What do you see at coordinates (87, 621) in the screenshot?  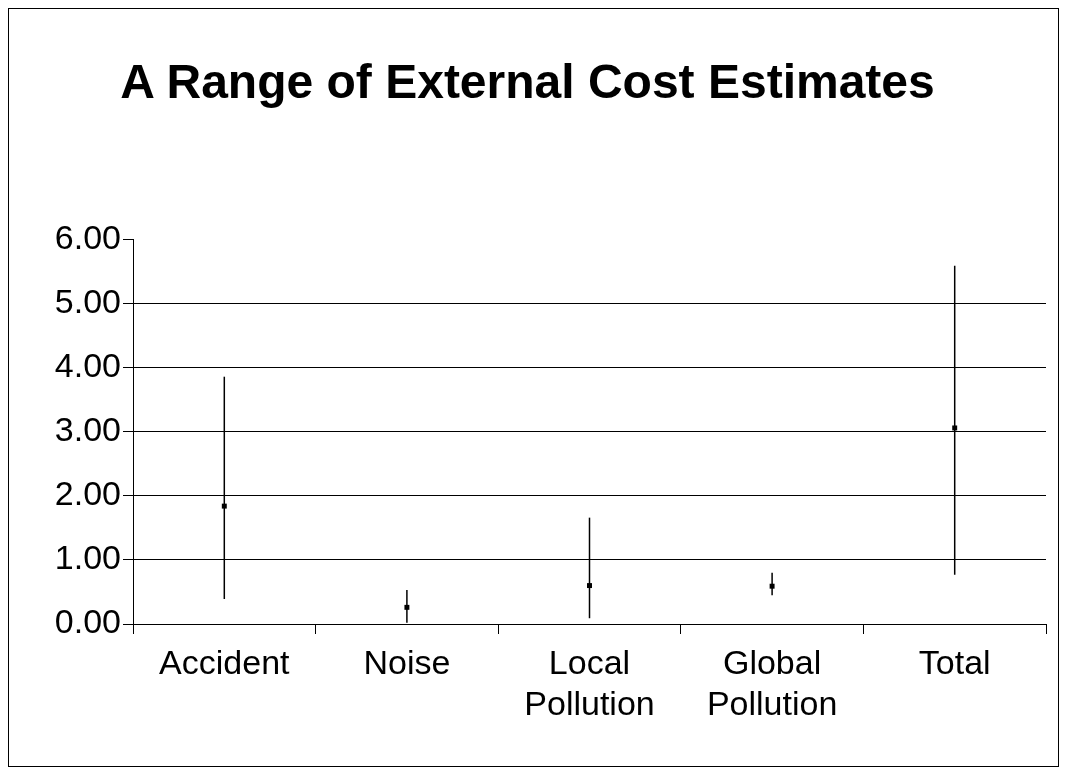 I see `y-tick-label: 0.00` at bounding box center [87, 621].